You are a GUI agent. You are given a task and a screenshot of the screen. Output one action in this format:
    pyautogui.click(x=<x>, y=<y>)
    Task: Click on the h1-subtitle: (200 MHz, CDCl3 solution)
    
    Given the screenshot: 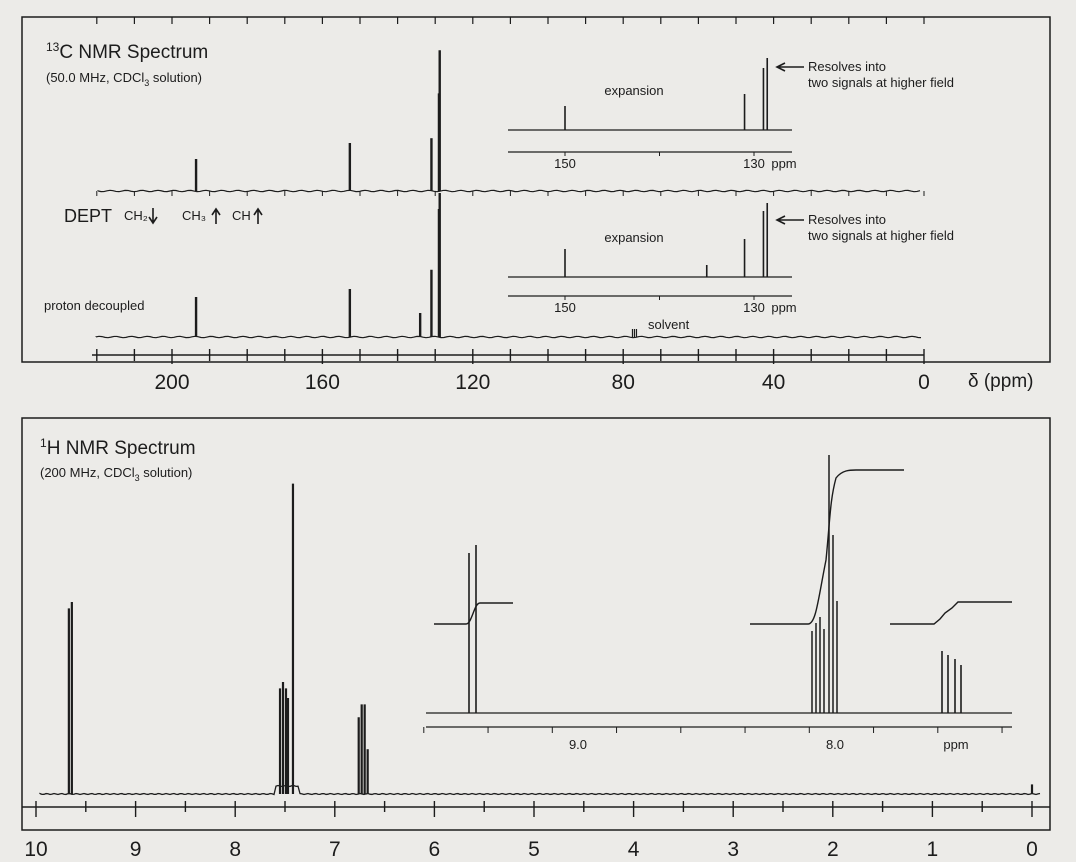 What is the action you would take?
    pyautogui.click(x=116, y=474)
    